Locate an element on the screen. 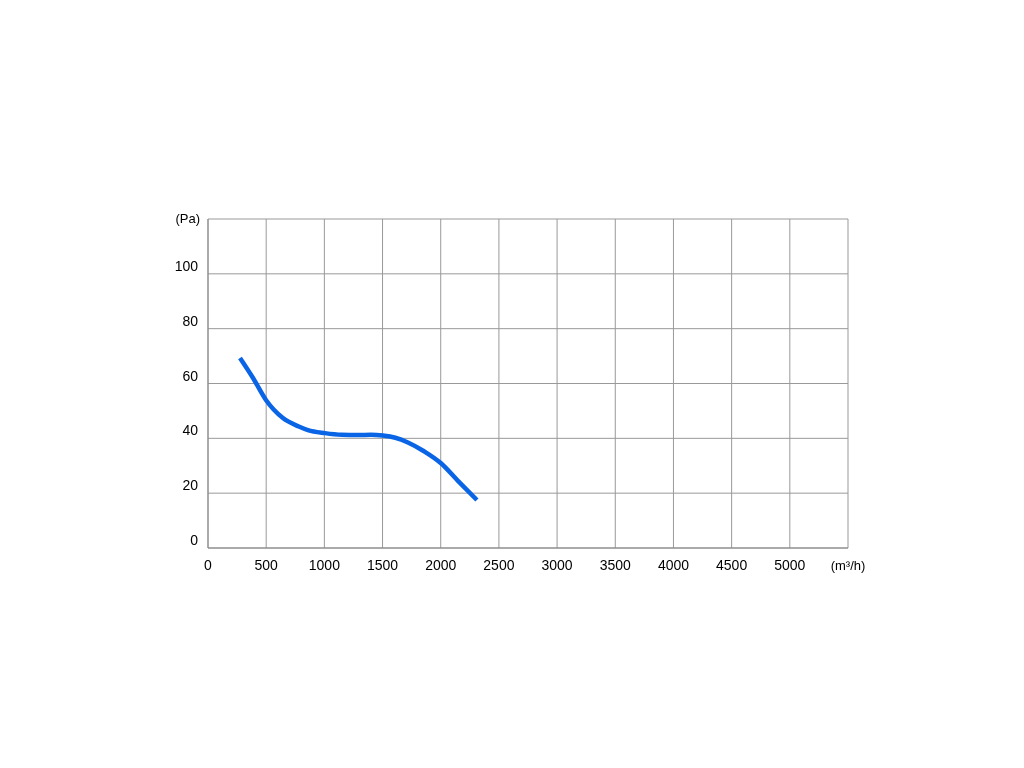 The height and width of the screenshot is (768, 1024). x-tick-label: 2000 is located at coordinates (441, 565).